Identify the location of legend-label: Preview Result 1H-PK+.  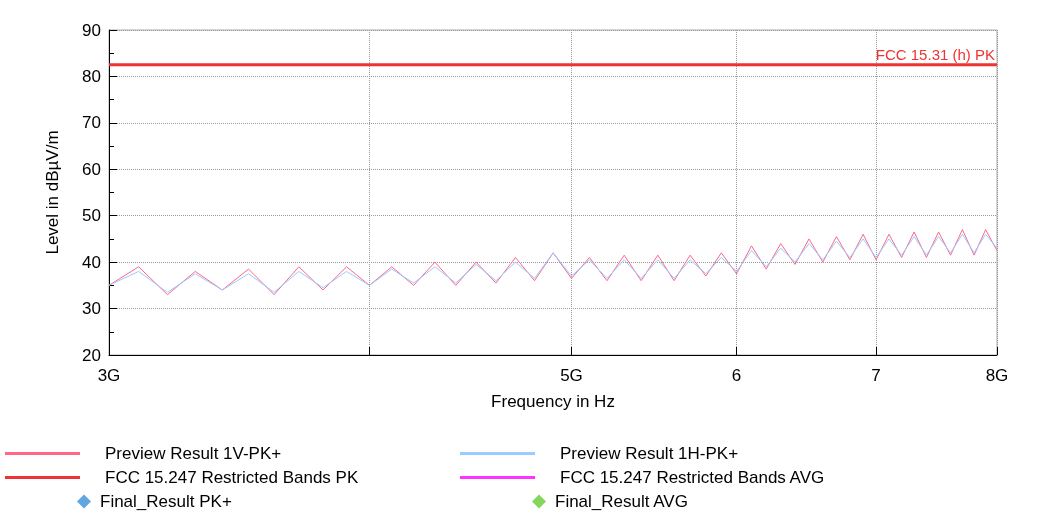
(649, 453).